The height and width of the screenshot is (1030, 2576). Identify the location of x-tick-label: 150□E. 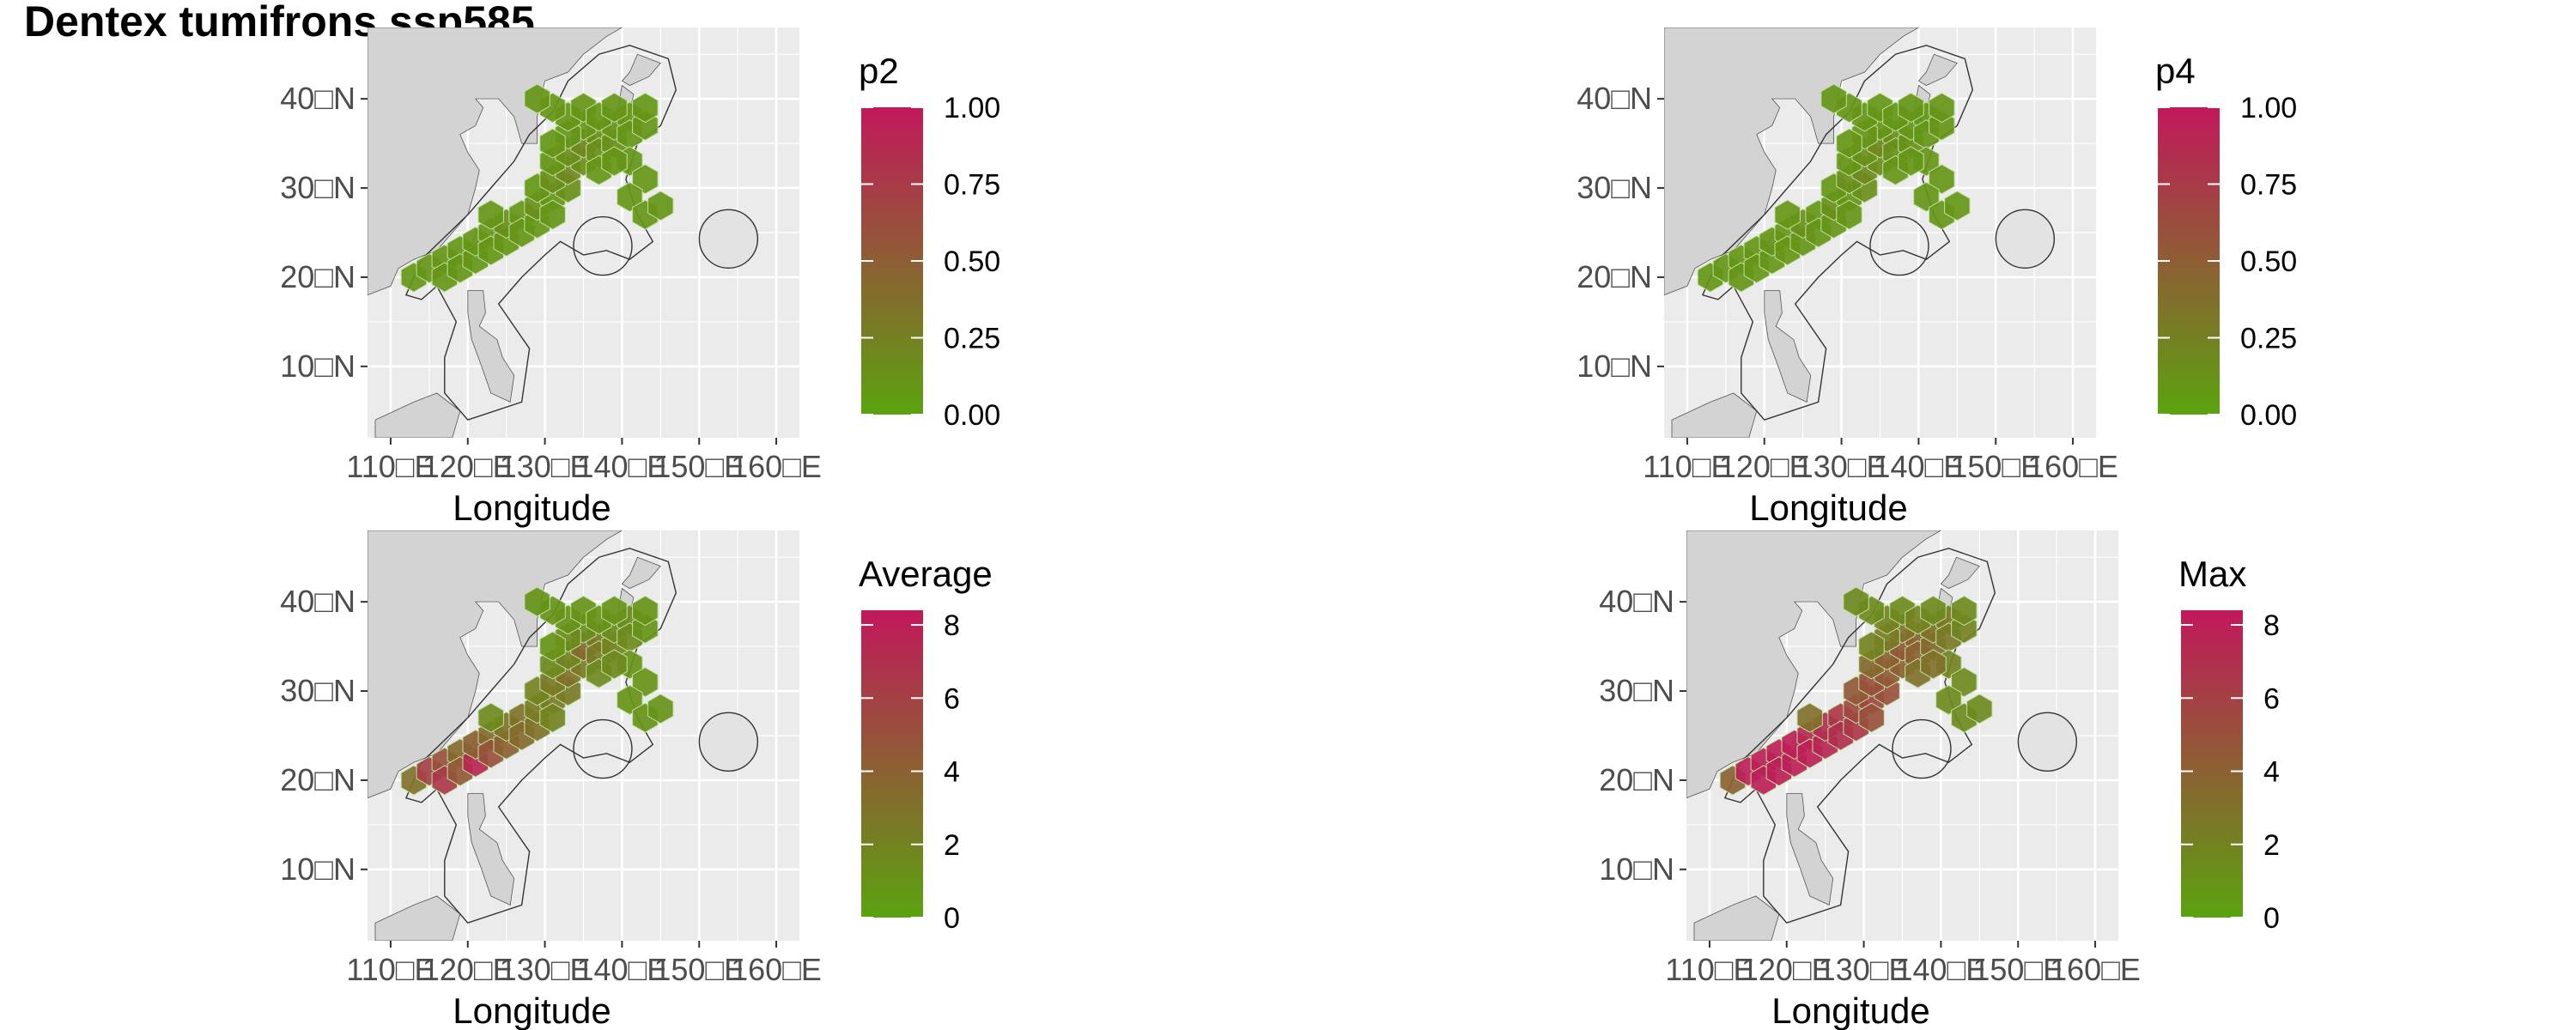
(698, 466).